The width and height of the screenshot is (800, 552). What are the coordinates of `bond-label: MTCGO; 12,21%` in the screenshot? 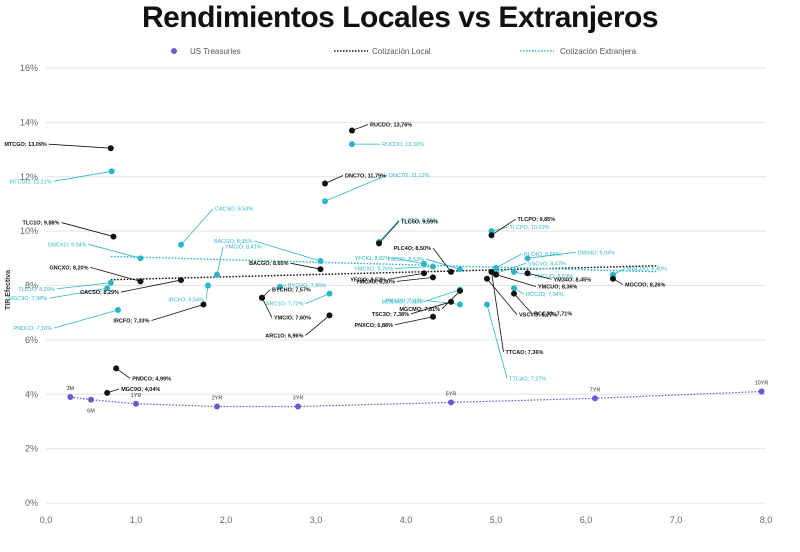 It's located at (31, 182).